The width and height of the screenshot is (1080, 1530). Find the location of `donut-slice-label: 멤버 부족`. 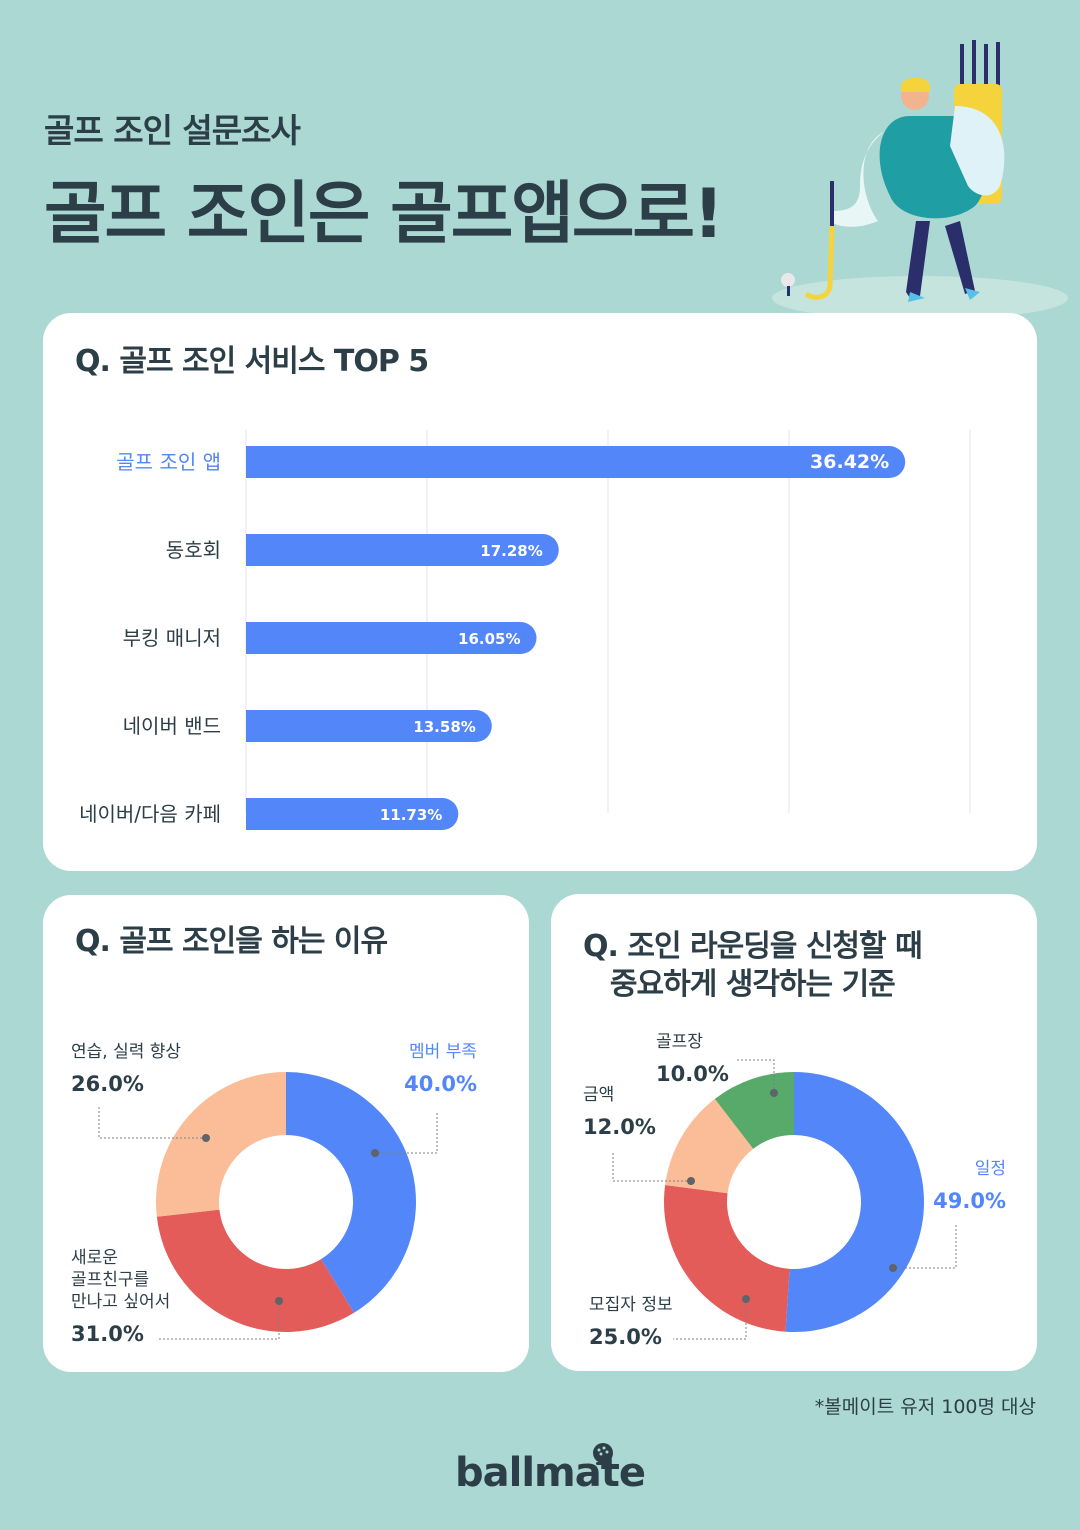

donut-slice-label: 멤버 부족 is located at coordinates (443, 1052).